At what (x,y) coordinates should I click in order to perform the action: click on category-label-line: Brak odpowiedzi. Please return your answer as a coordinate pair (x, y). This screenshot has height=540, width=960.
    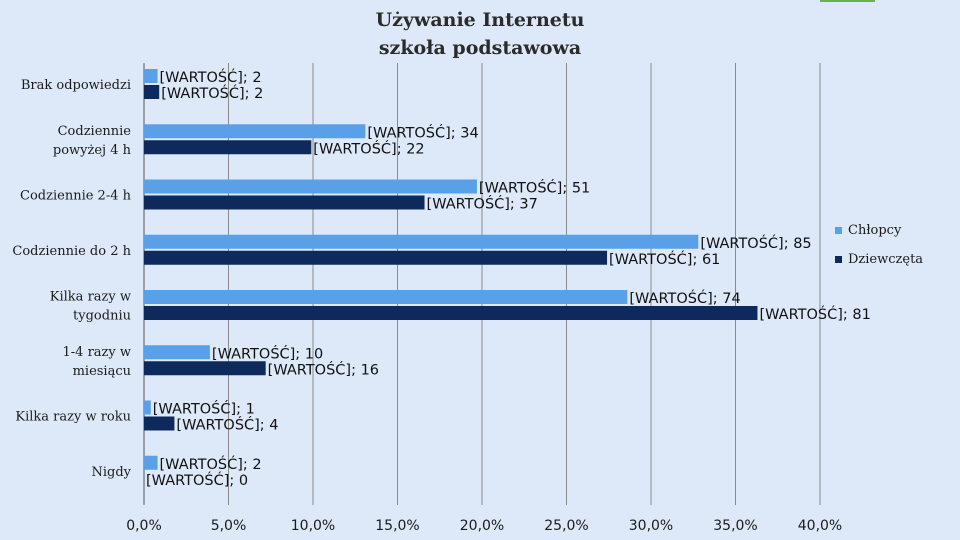
    Looking at the image, I should click on (76, 85).